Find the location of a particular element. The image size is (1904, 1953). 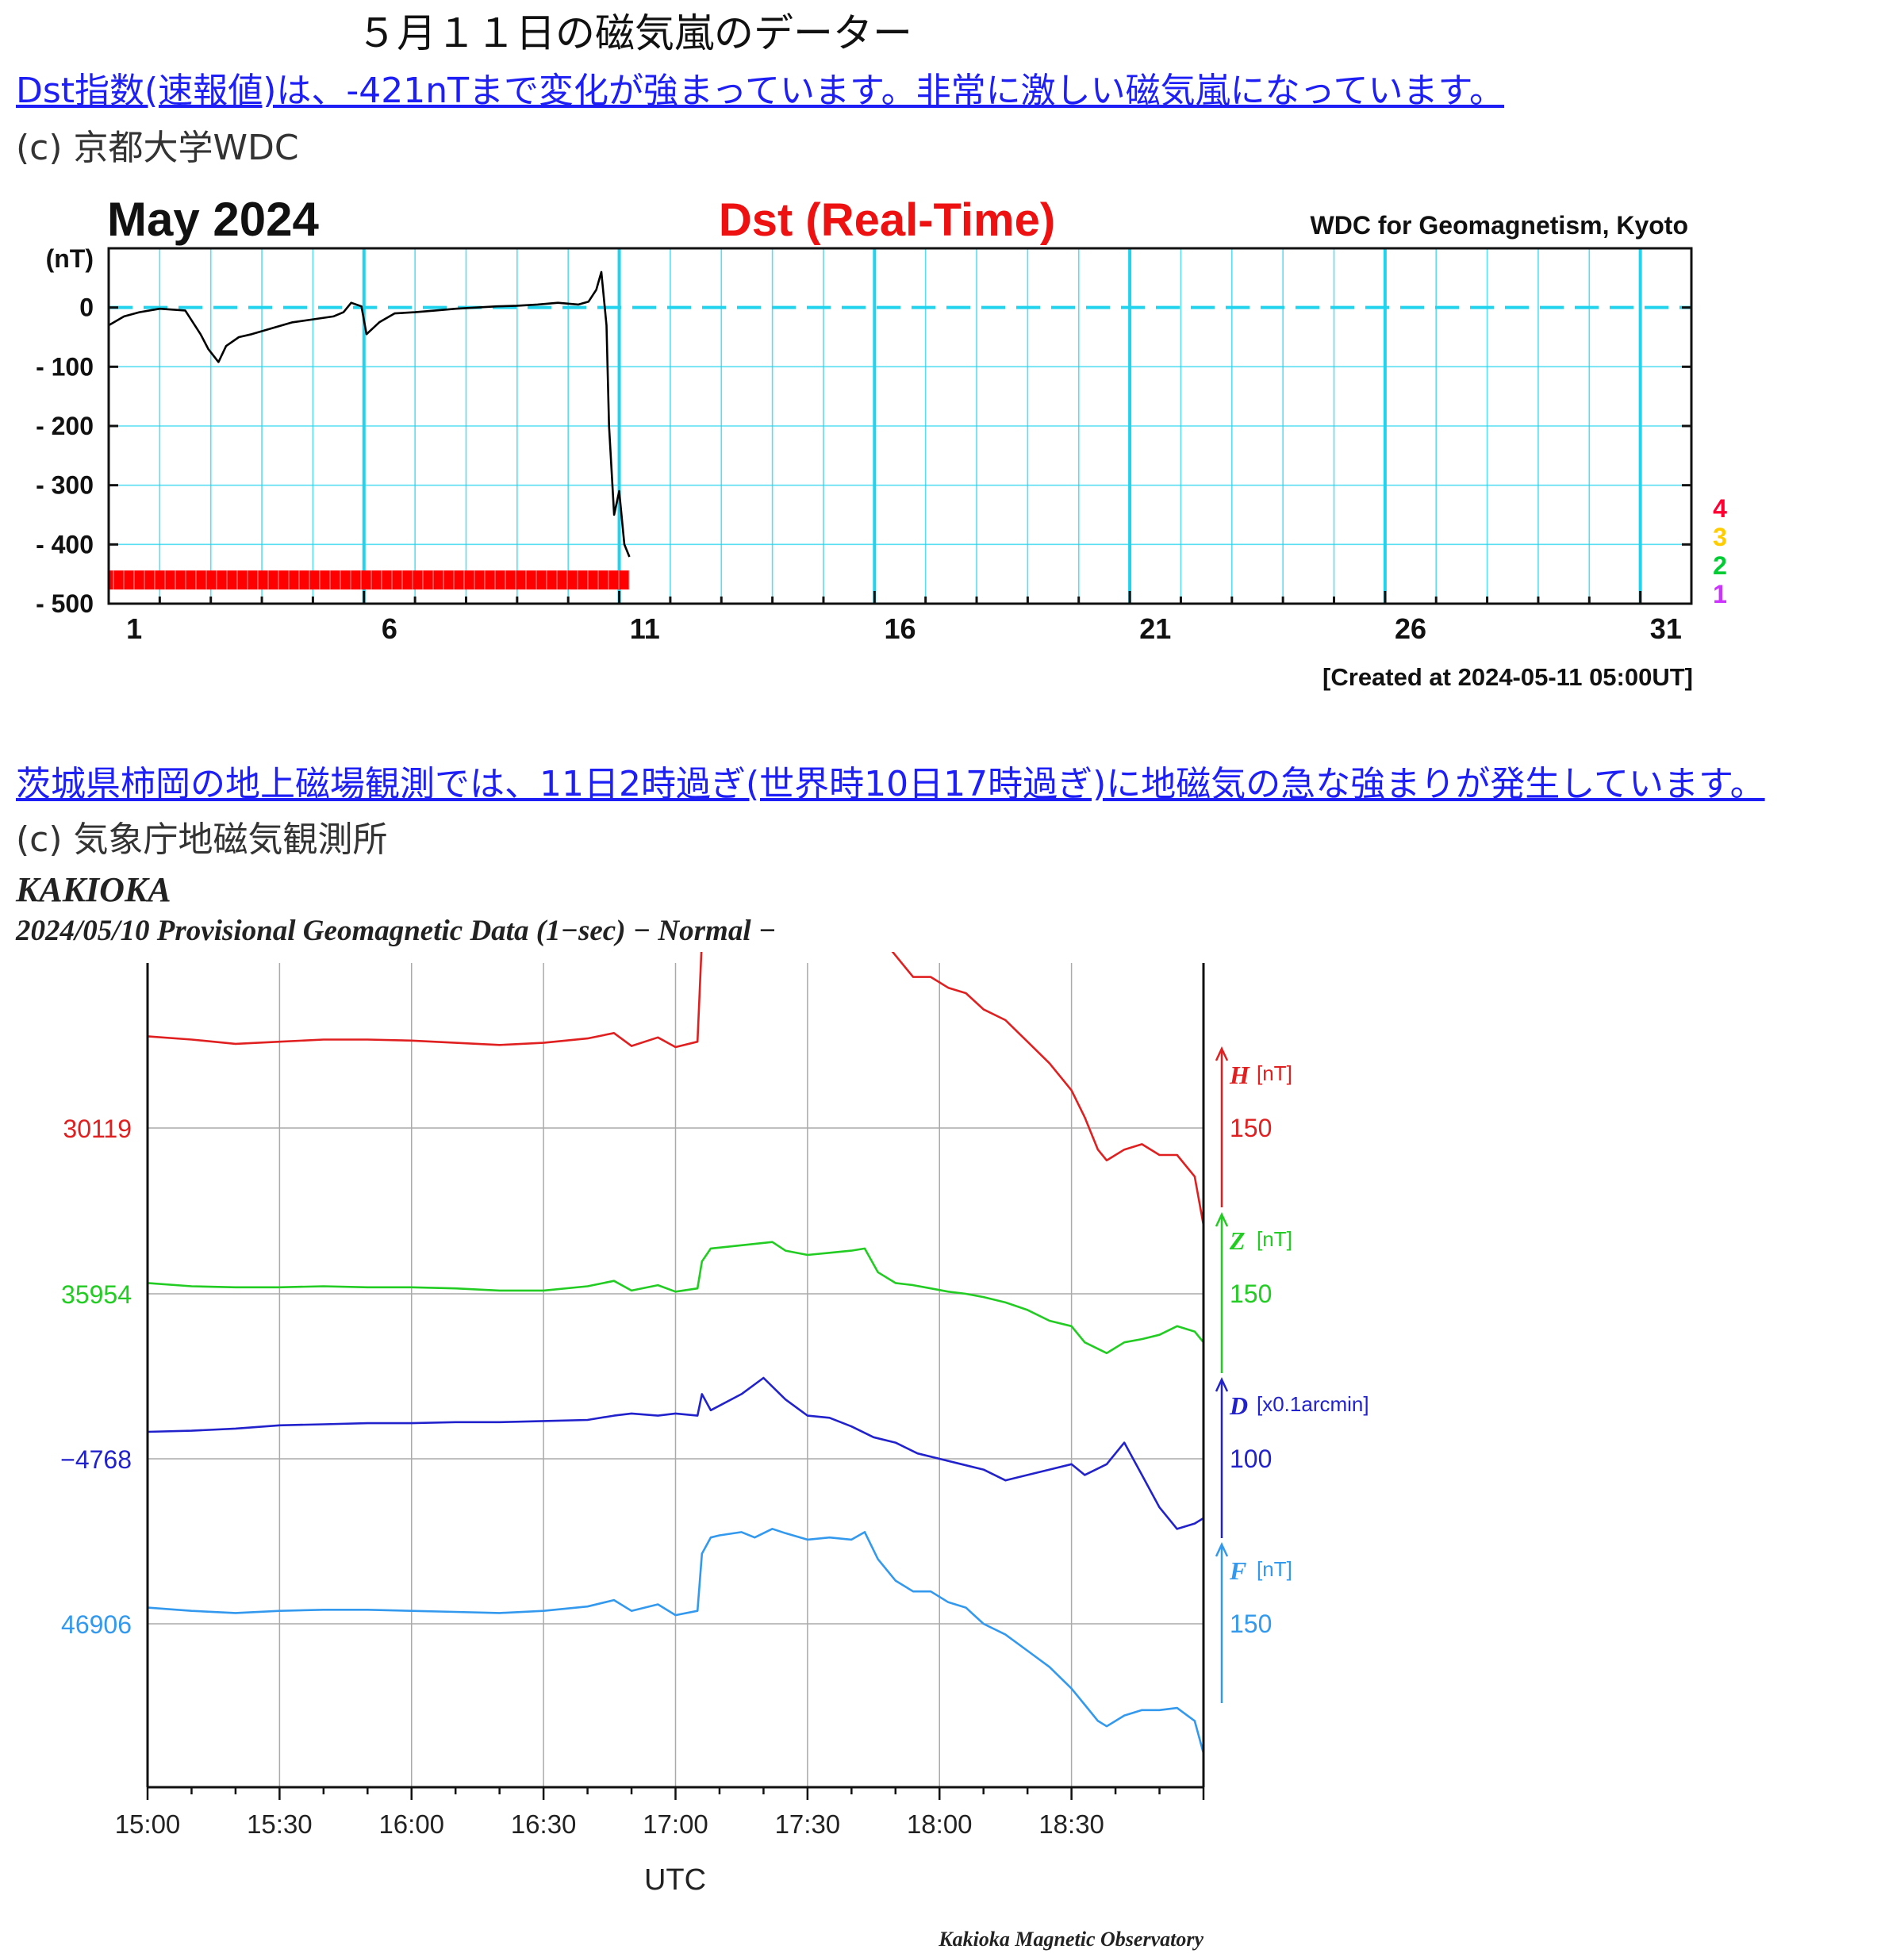

dst-y-tick-label: 0 is located at coordinates (86, 308).